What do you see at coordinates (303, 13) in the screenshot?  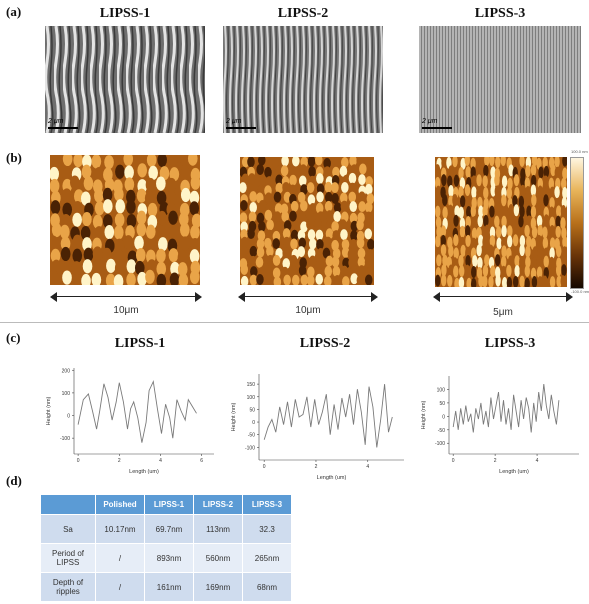 I see `sem-title-2: LIPSS-2` at bounding box center [303, 13].